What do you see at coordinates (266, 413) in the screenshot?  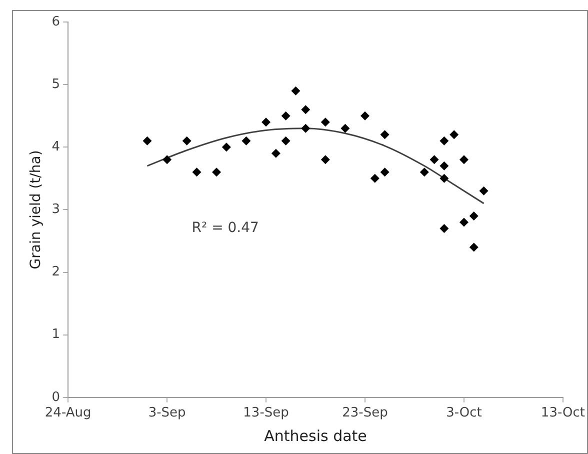 I see `x-tick-label: 13-Sep` at bounding box center [266, 413].